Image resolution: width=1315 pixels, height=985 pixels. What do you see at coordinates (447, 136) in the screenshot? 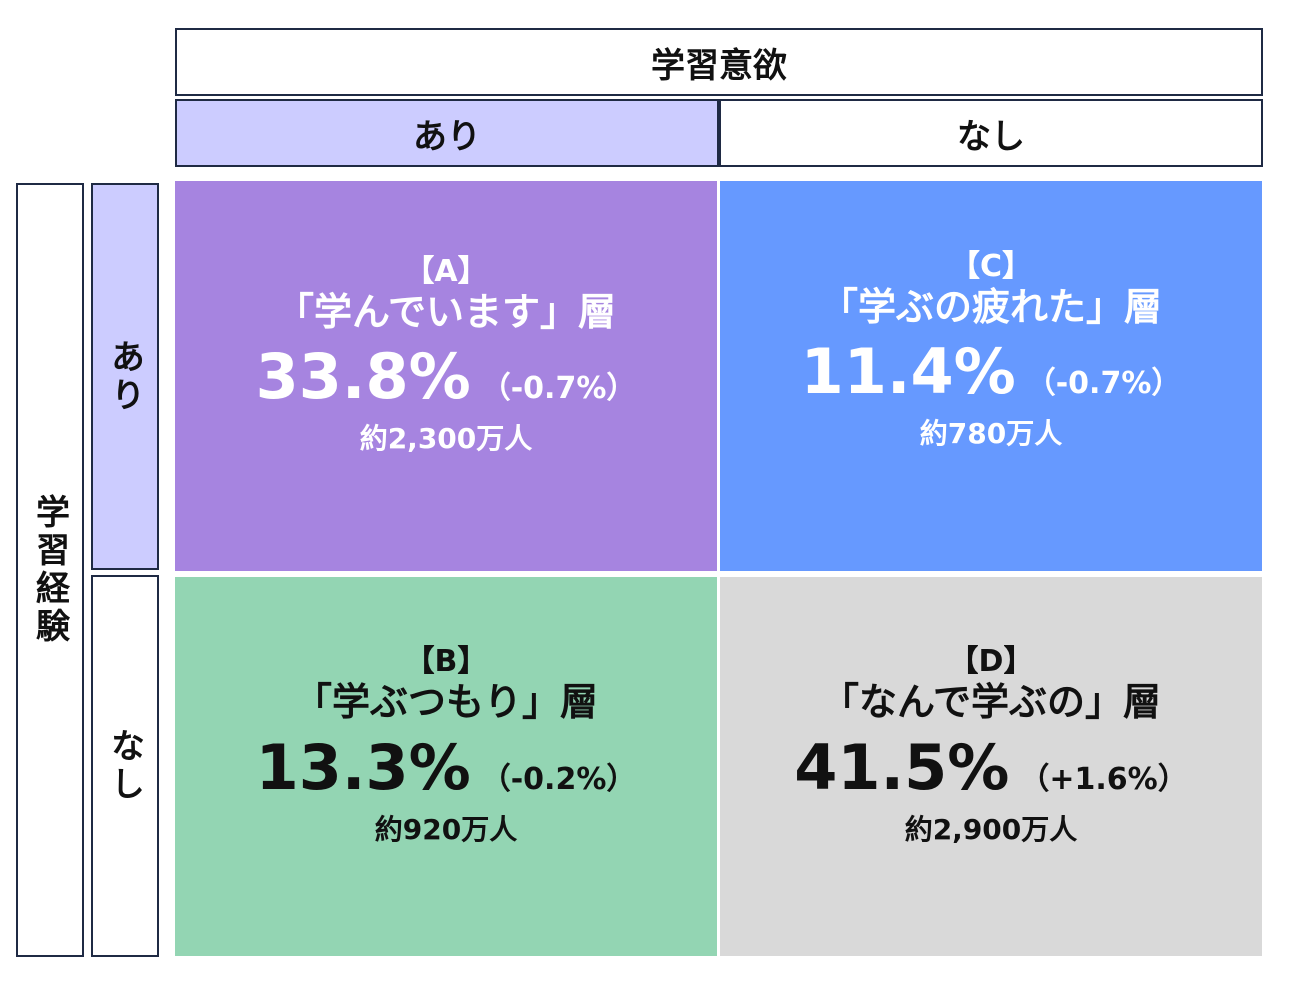
I see `motivation-yes-label: あり` at bounding box center [447, 136].